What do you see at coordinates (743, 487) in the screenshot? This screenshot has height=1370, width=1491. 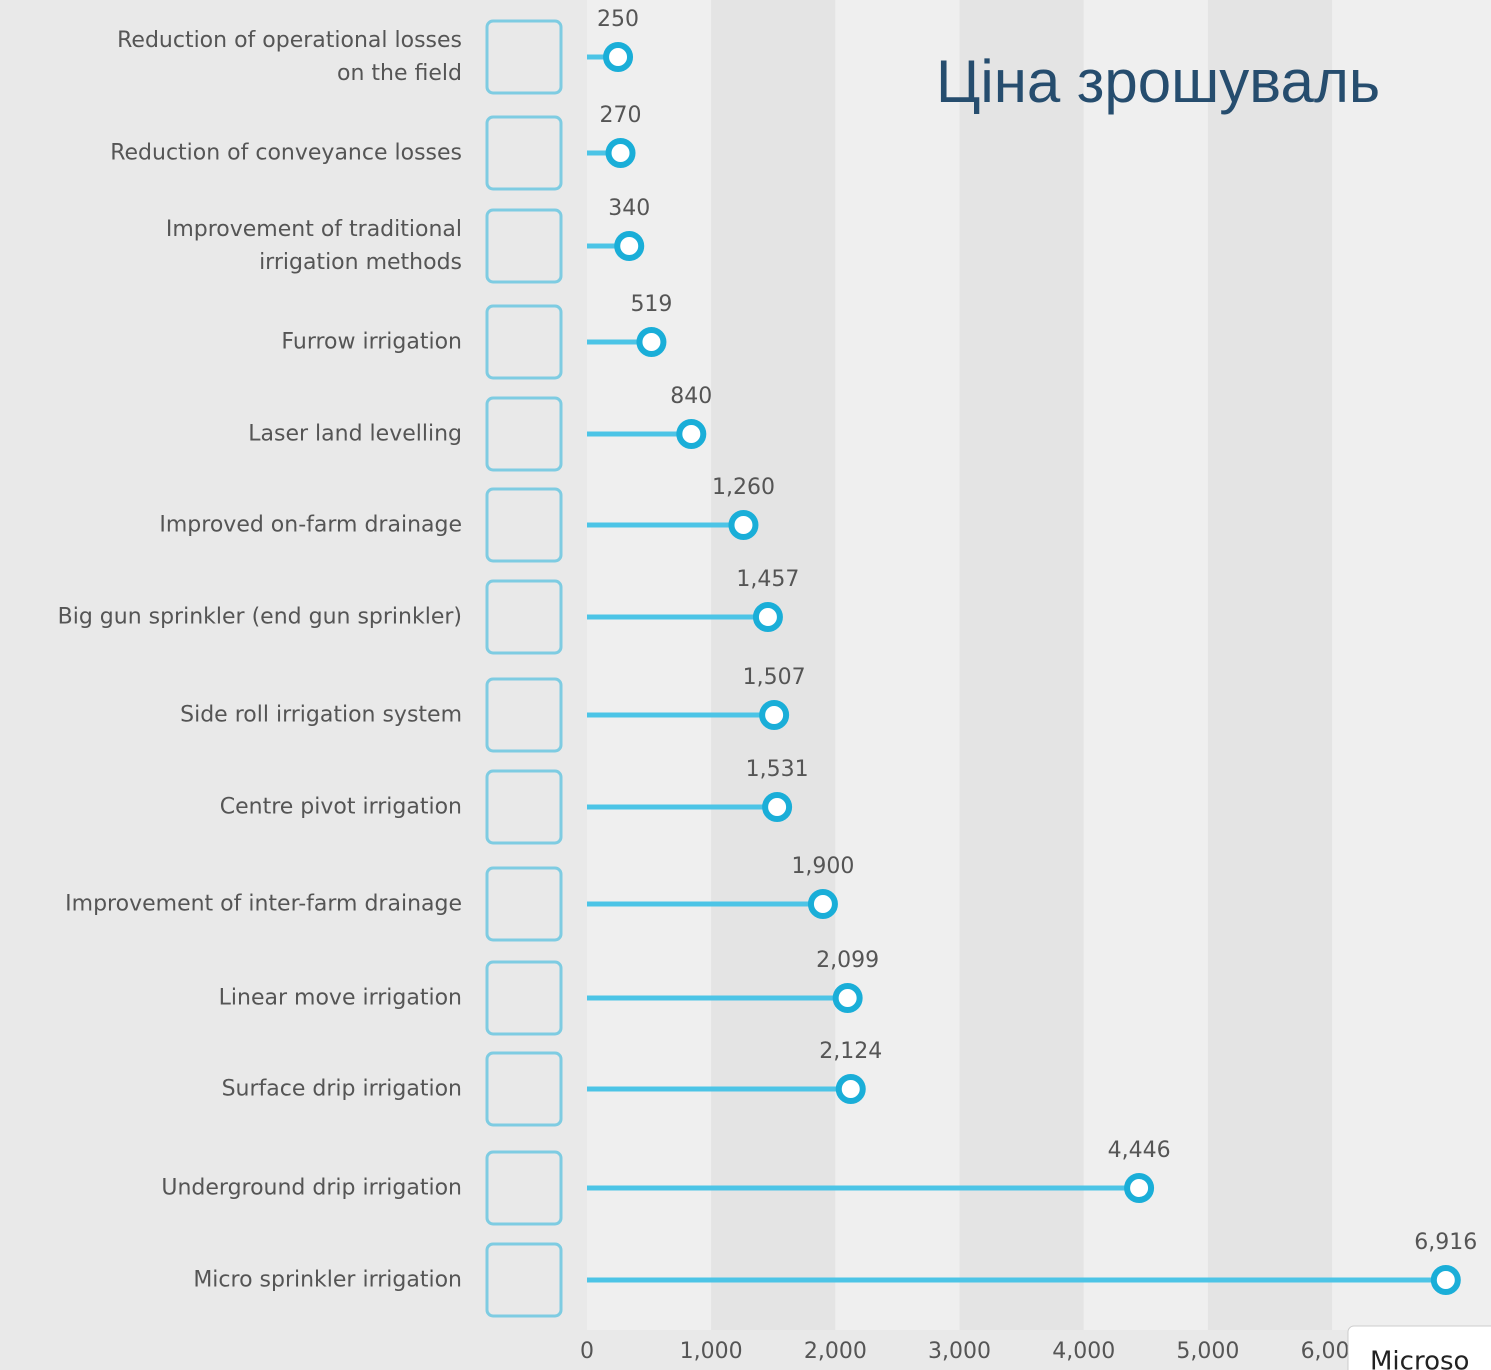 I see `value-label: 1,260` at bounding box center [743, 487].